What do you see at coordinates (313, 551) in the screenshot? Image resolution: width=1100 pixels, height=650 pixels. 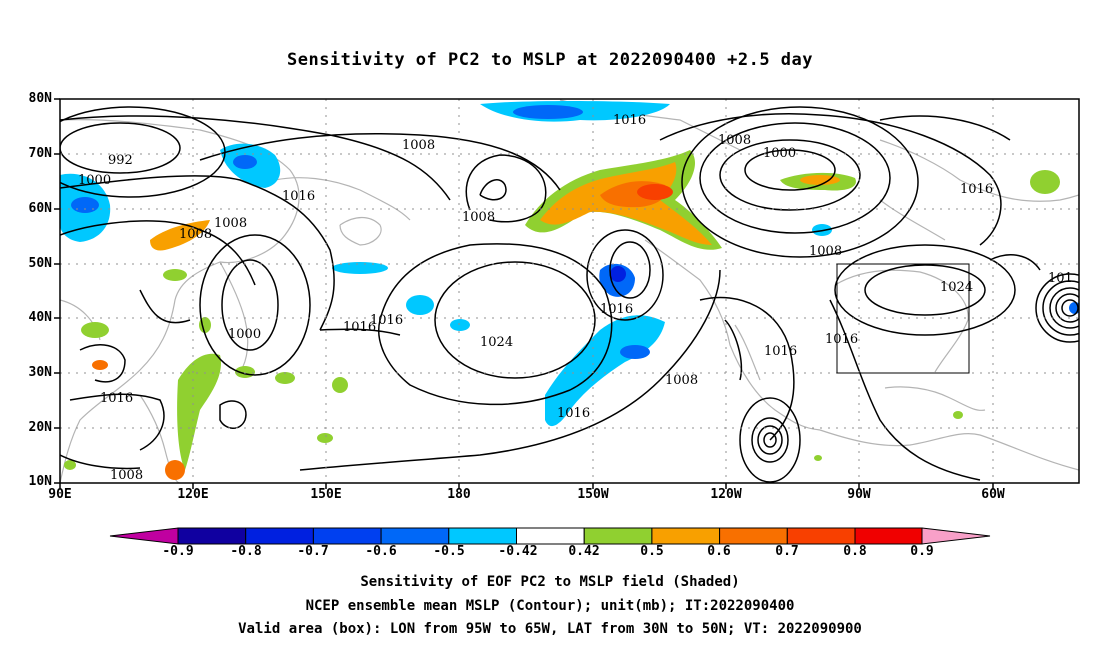 I see `colorbar-label: -0.7` at bounding box center [313, 551].